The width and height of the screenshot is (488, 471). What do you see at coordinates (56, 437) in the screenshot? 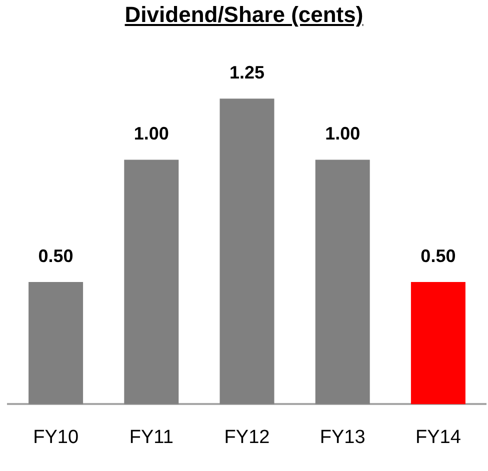
I see `x-tick-label: FY10` at bounding box center [56, 437].